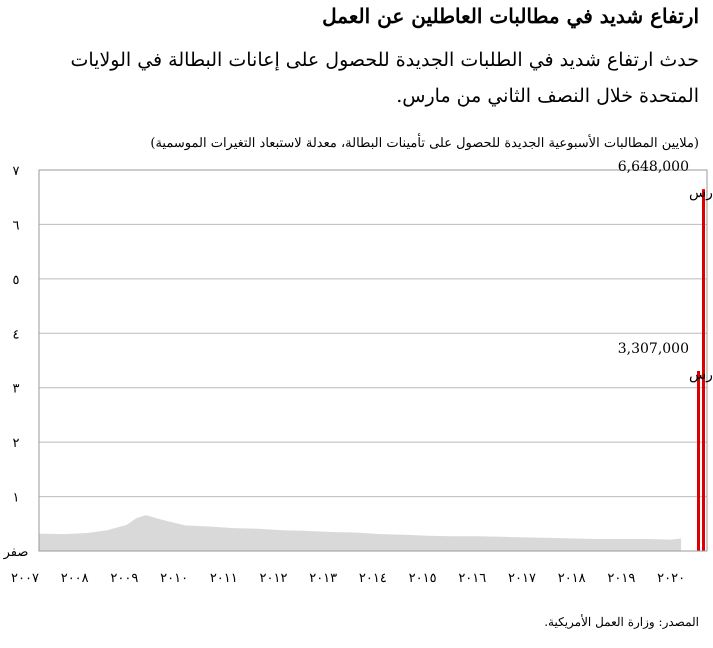 This screenshot has height=648, width=713. What do you see at coordinates (16, 362) in the screenshot?
I see `y-tick-labels: صفر ١ ٢ ٣ ٤ ٥ ٦ ٧` at bounding box center [16, 362].